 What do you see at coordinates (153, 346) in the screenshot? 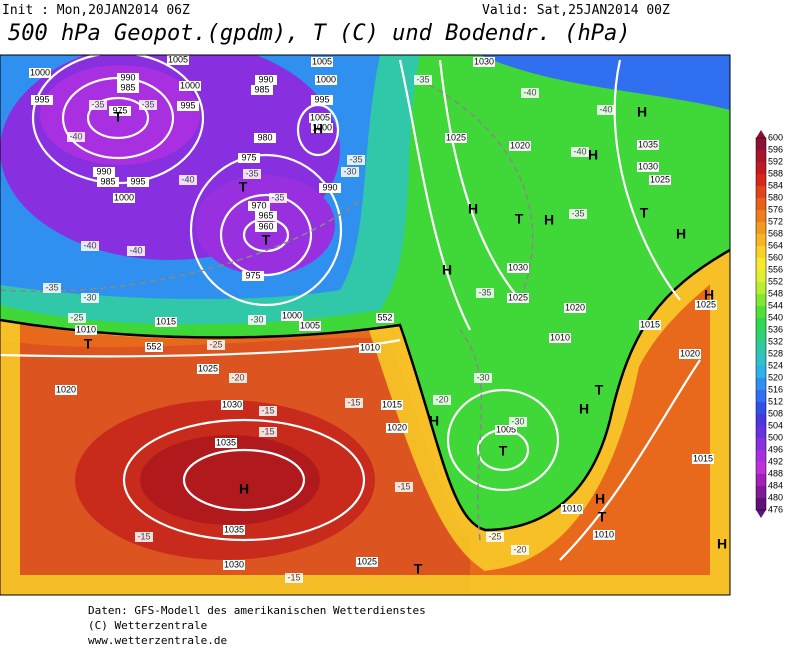
I see `height-label: 552` at bounding box center [153, 346].